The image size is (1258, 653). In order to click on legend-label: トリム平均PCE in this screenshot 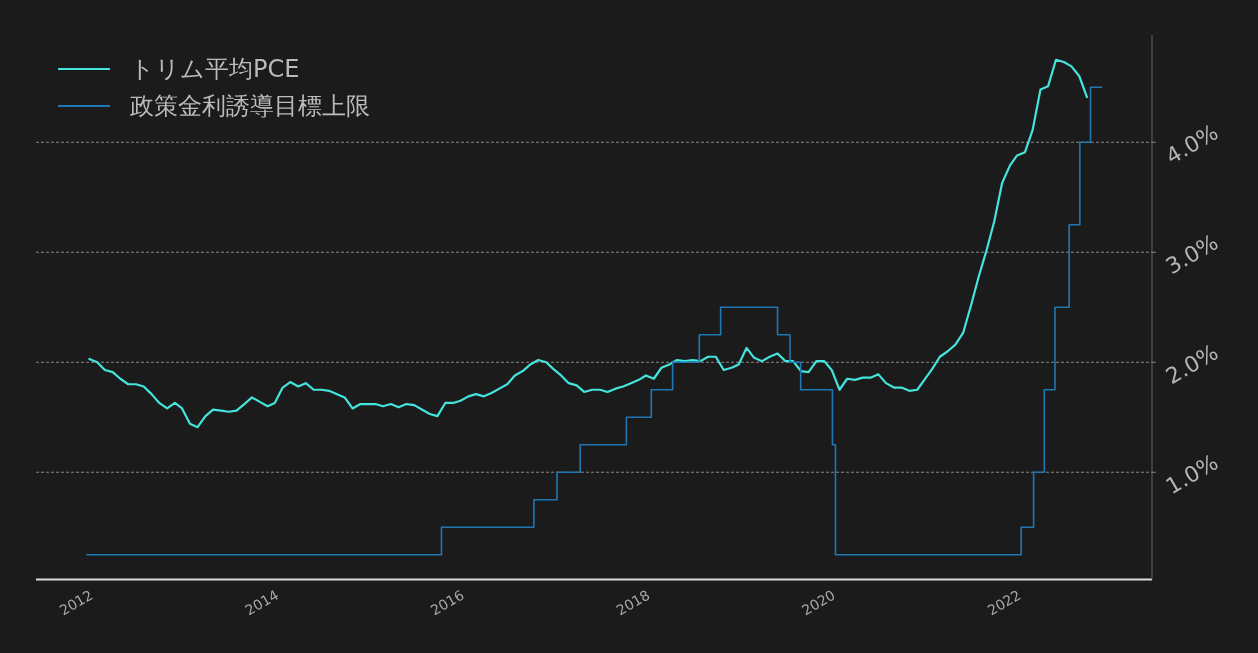, I will do `click(215, 69)`.